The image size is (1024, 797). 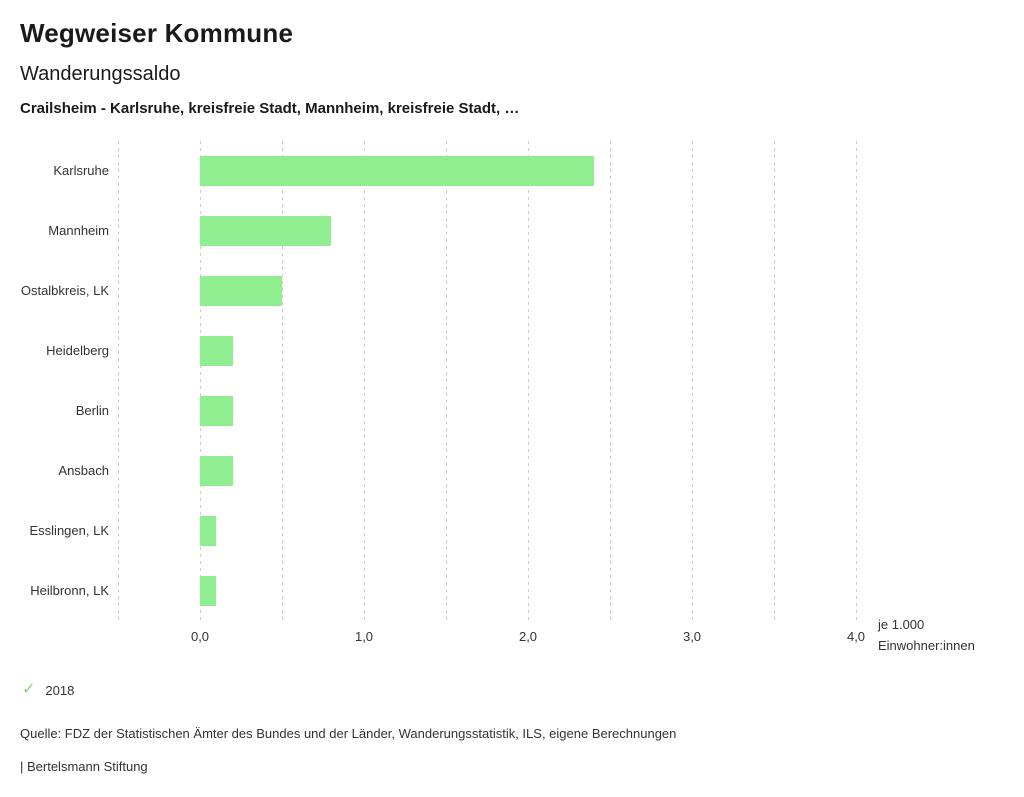 I want to click on bar-berlin, so click(x=216, y=411).